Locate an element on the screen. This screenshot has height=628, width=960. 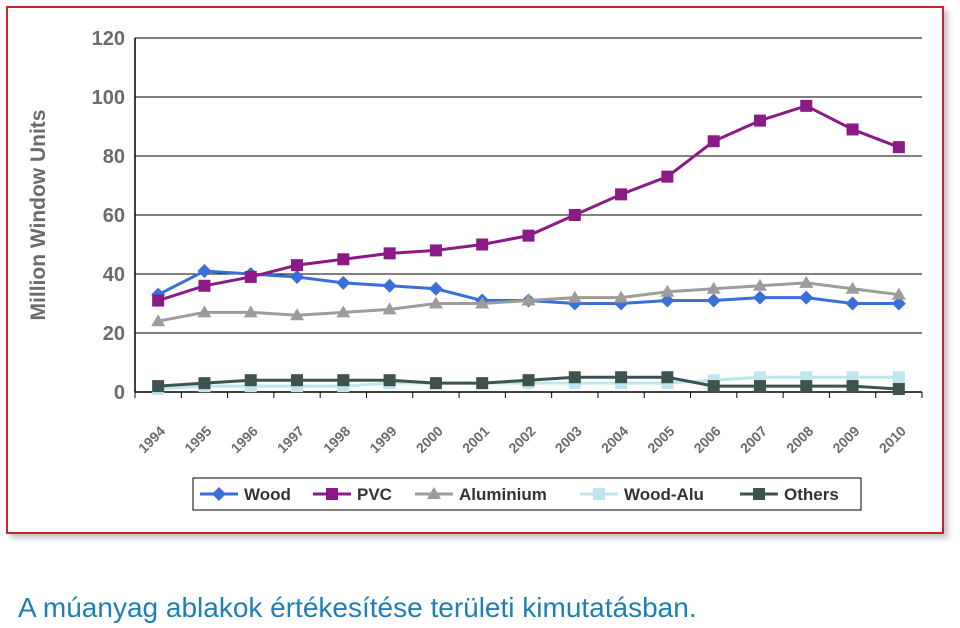
legend-entry-wood-alu: Wood-Alu is located at coordinates (642, 494).